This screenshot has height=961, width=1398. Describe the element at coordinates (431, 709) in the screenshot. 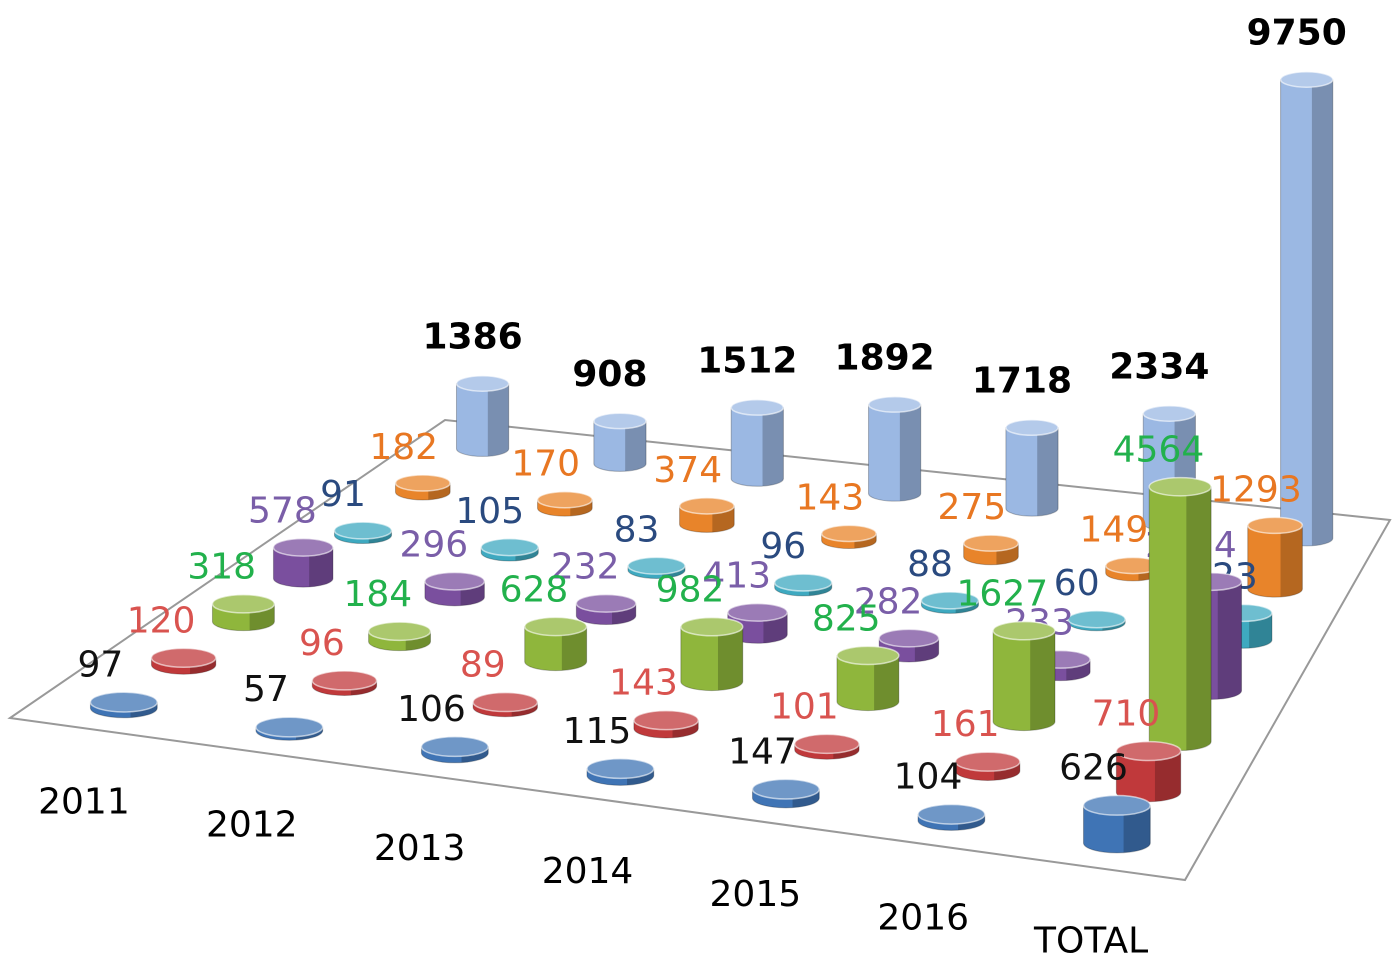

I see `data-label: 106` at that location.